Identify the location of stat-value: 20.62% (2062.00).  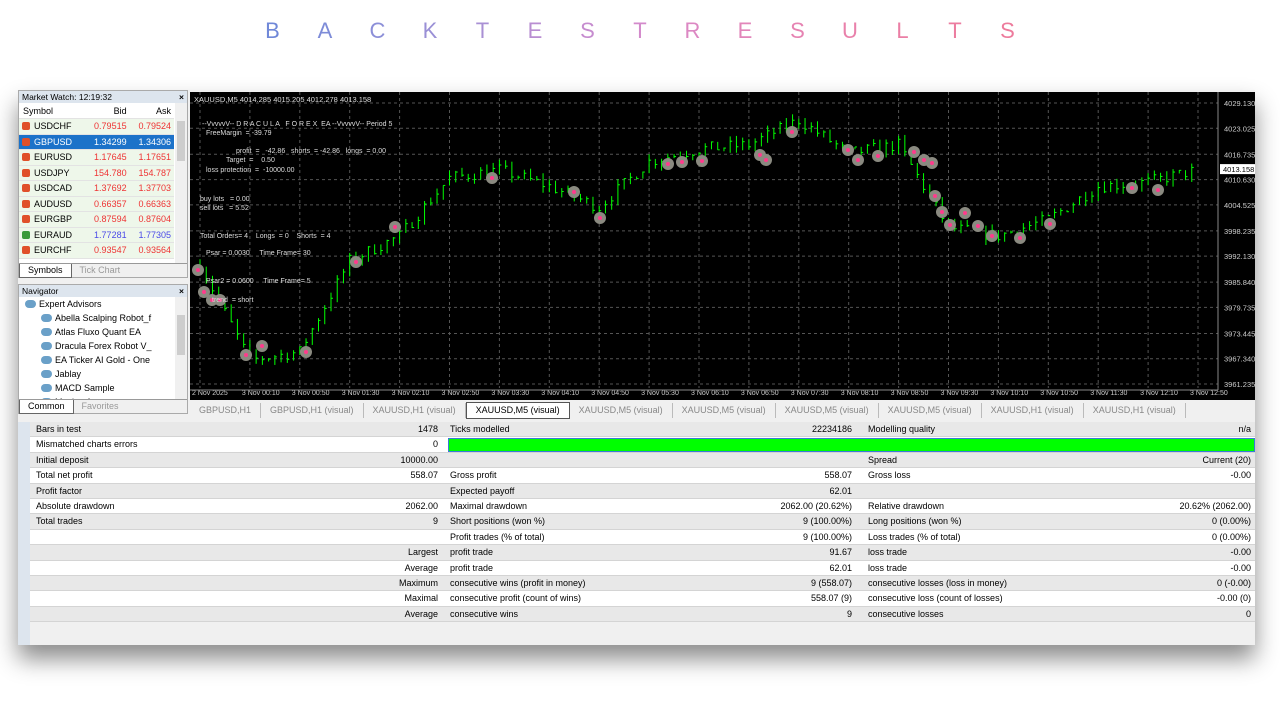
(1215, 505).